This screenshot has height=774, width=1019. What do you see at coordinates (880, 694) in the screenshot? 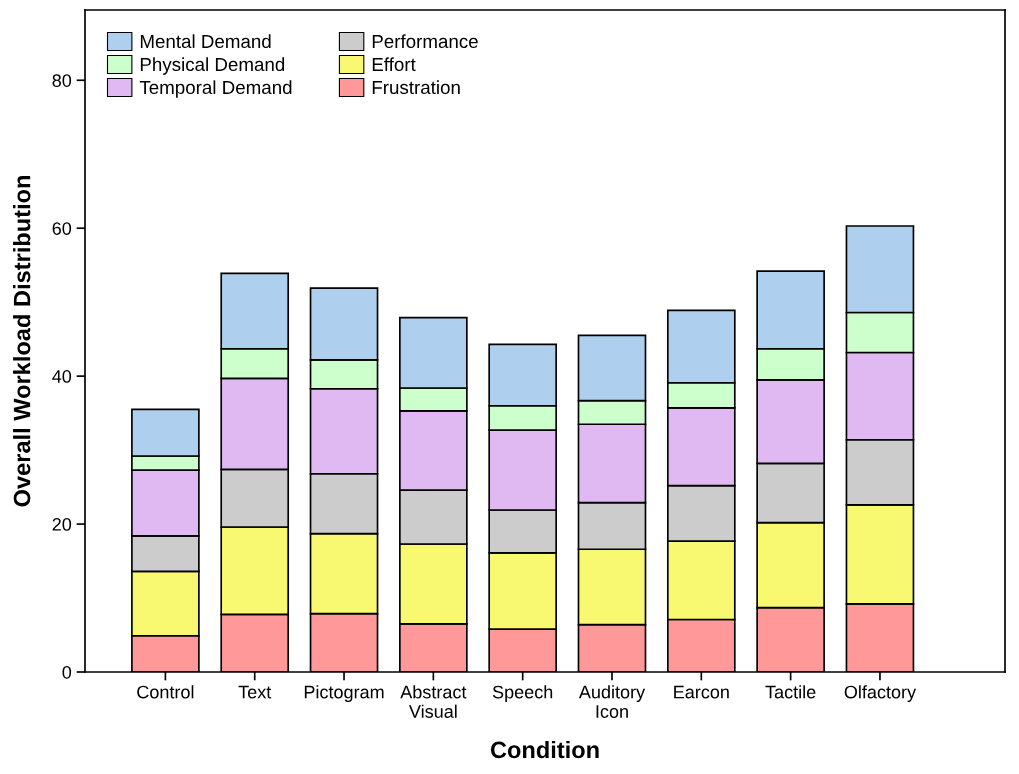
I see `x-tick-label: Olfactory` at bounding box center [880, 694].